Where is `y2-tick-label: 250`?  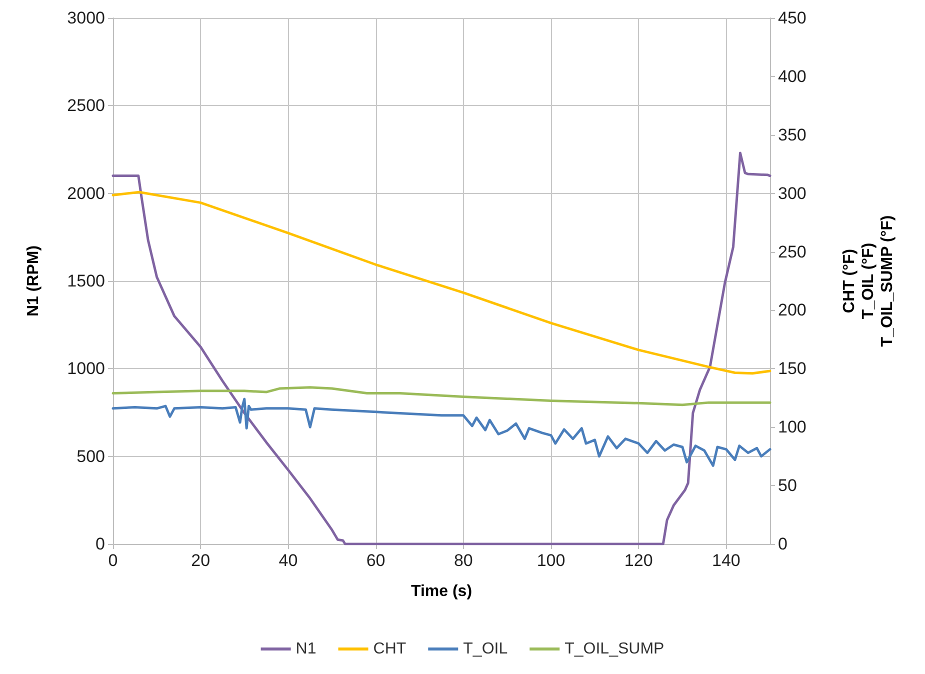
y2-tick-label: 250 is located at coordinates (792, 252).